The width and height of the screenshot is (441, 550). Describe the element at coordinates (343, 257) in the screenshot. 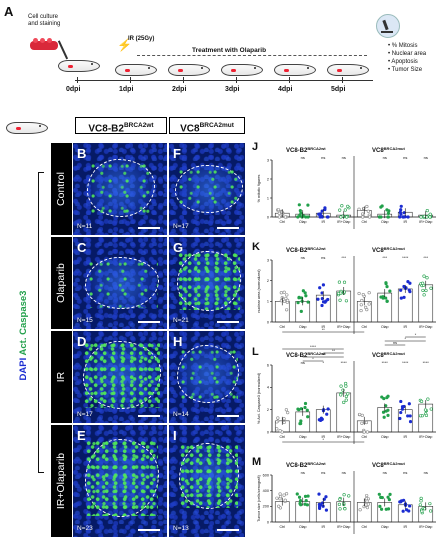

I see `chart-significance-label: ***` at that location.